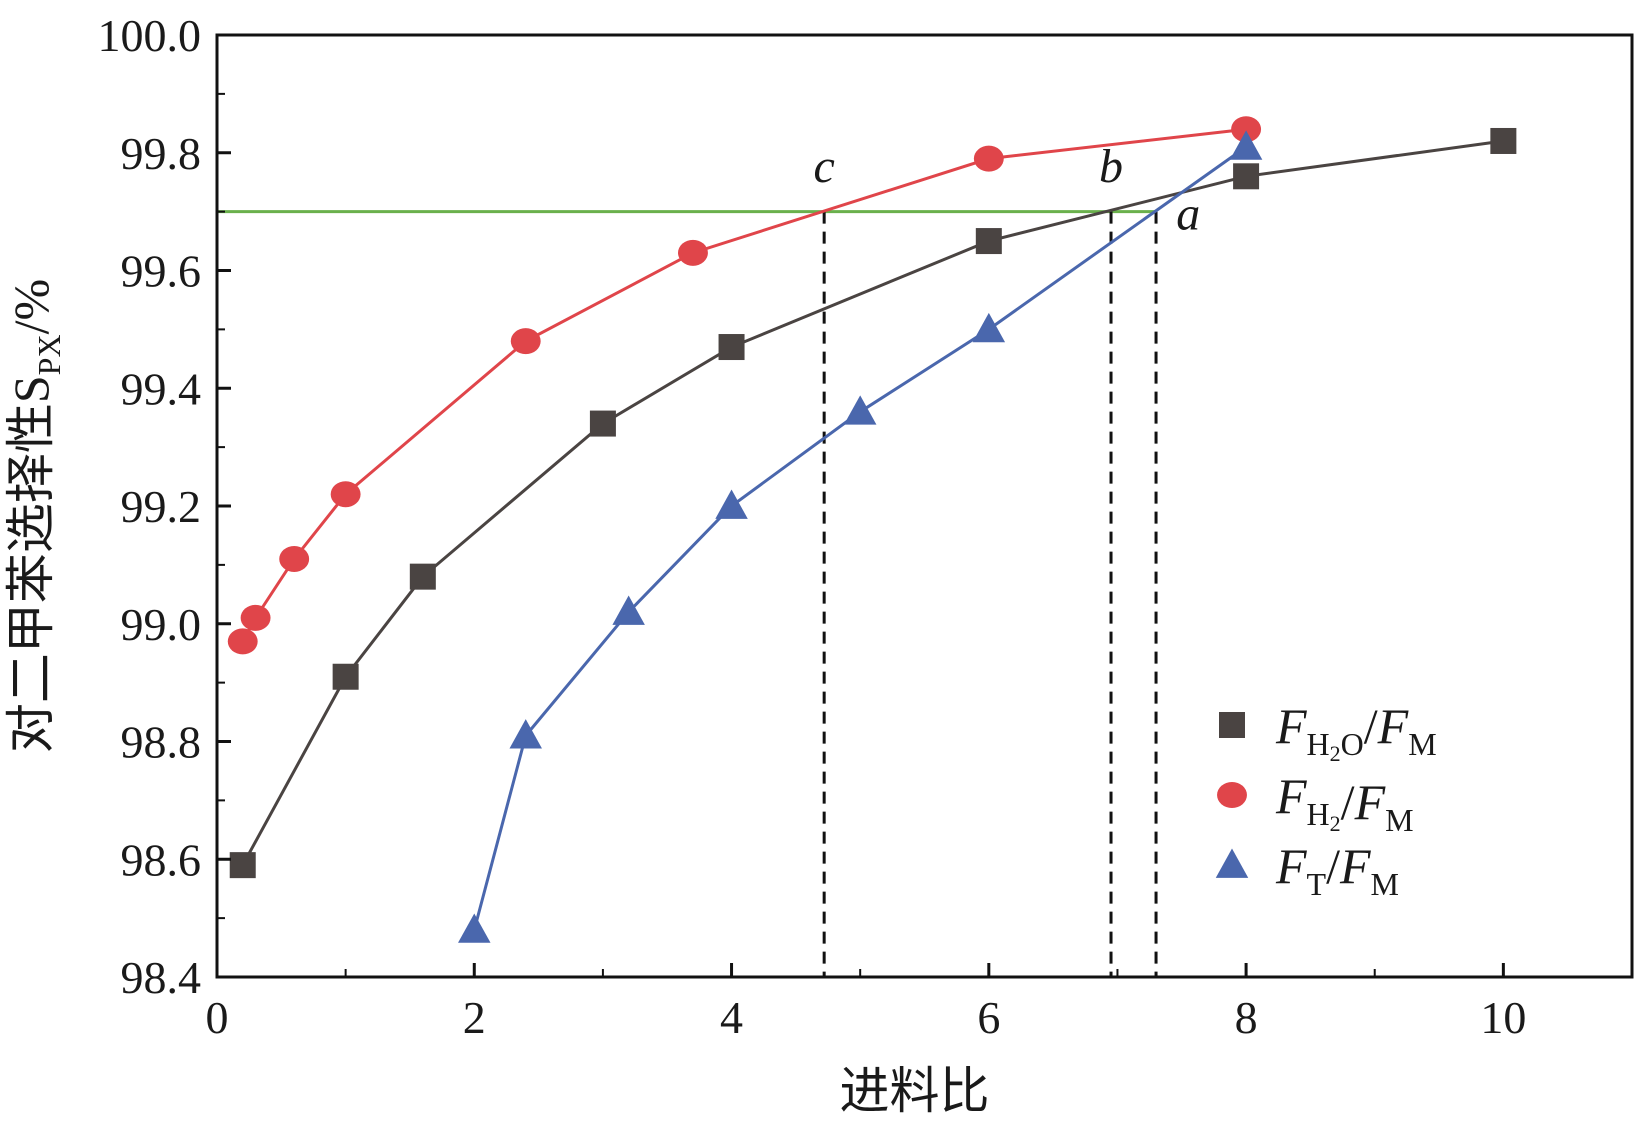 This screenshot has height=1126, width=1637. What do you see at coordinates (161, 742) in the screenshot?
I see `y-tick-label-2: 98.8` at bounding box center [161, 742].